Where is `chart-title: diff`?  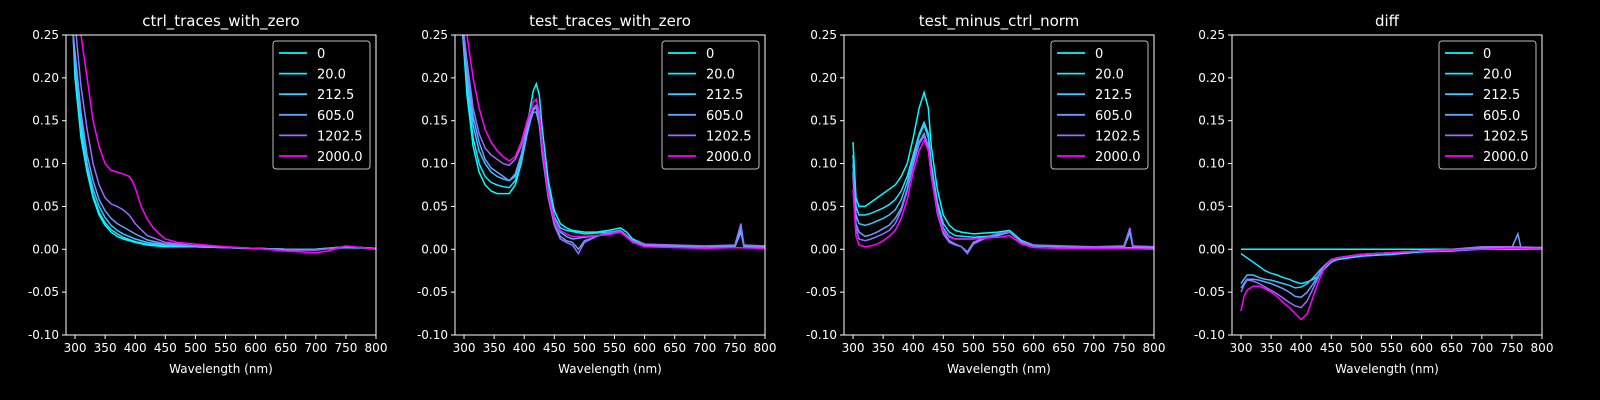 chart-title: diff is located at coordinates (1387, 21).